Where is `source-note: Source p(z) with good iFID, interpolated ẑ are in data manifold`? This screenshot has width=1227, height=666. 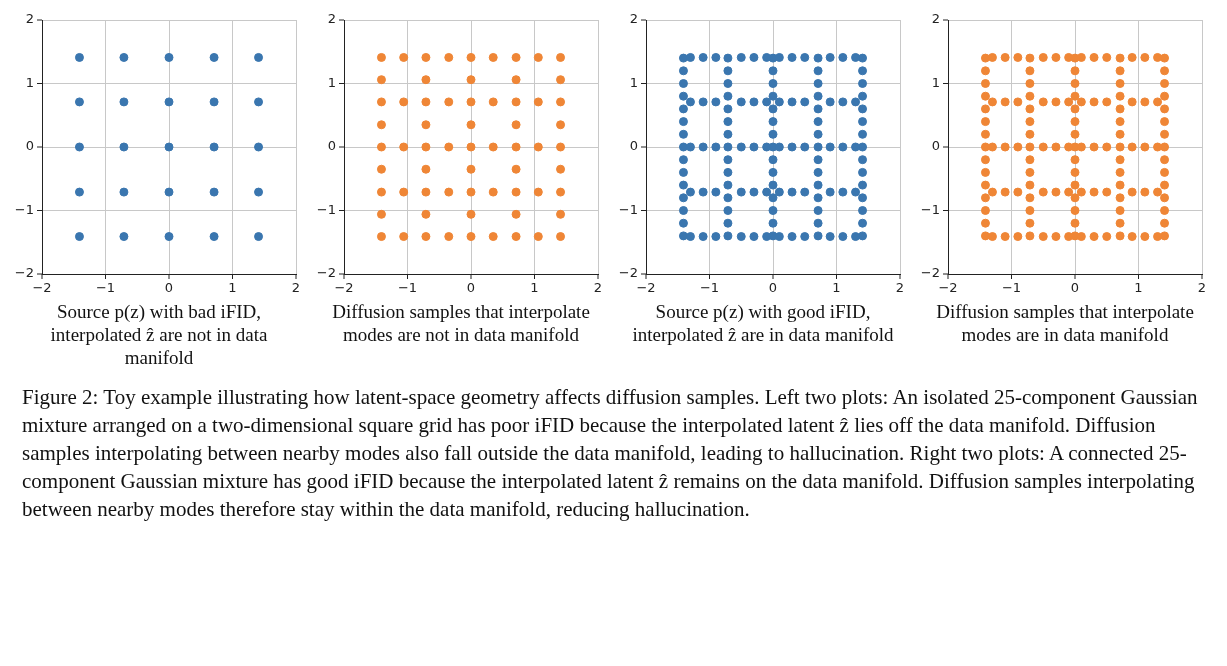 source-note: Source p(z) with good iFID, interpolated ẑ are in data manifold is located at coordinates (763, 323).